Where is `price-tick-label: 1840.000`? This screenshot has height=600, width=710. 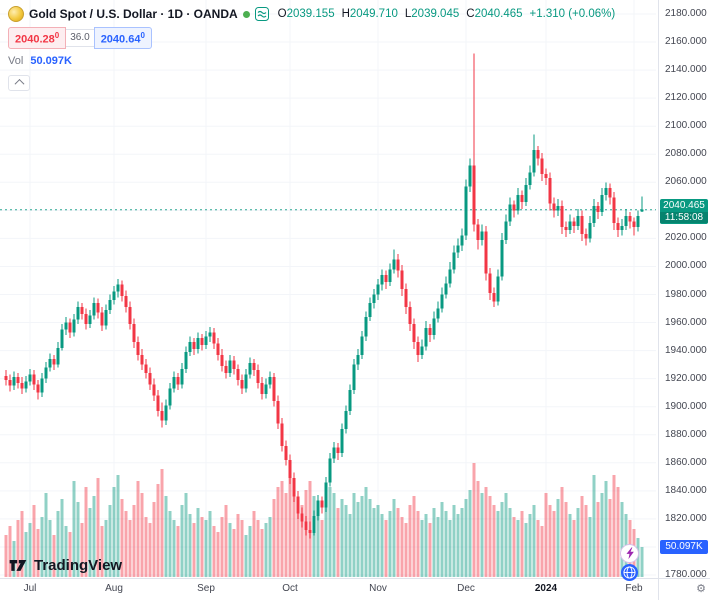
price-tick-label: 1840.000 is located at coordinates (686, 490).